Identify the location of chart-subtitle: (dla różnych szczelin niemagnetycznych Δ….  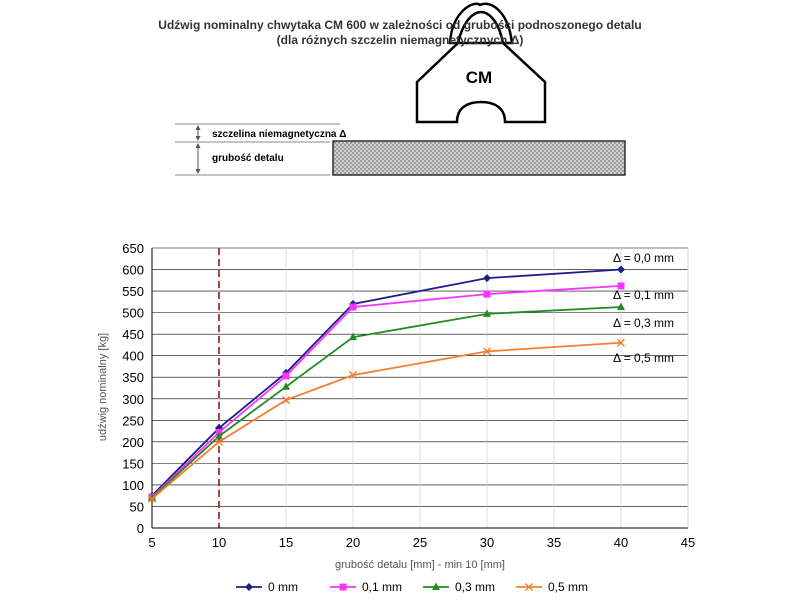
(400, 40).